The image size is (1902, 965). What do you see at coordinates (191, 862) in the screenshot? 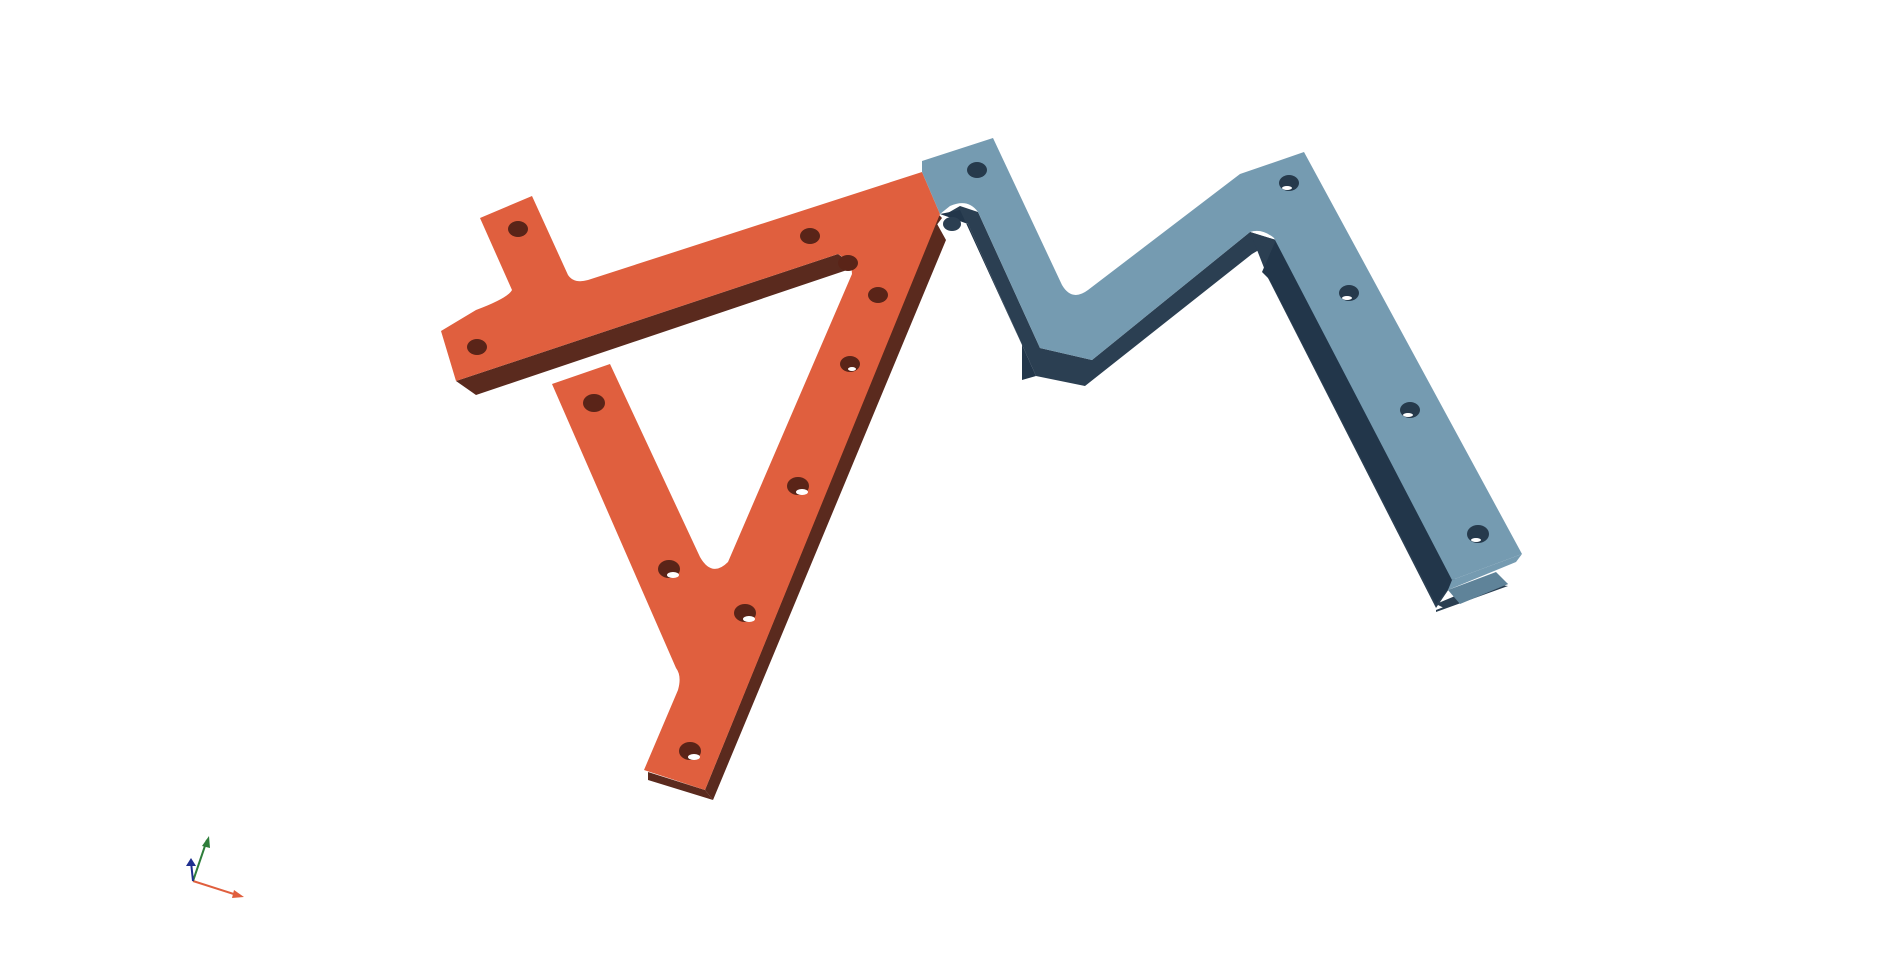
I see `z-axis-arrow-icon` at bounding box center [191, 862].